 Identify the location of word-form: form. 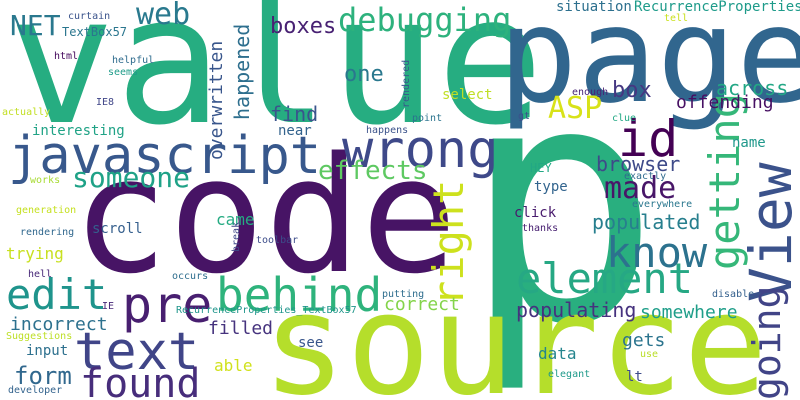
(43, 376).